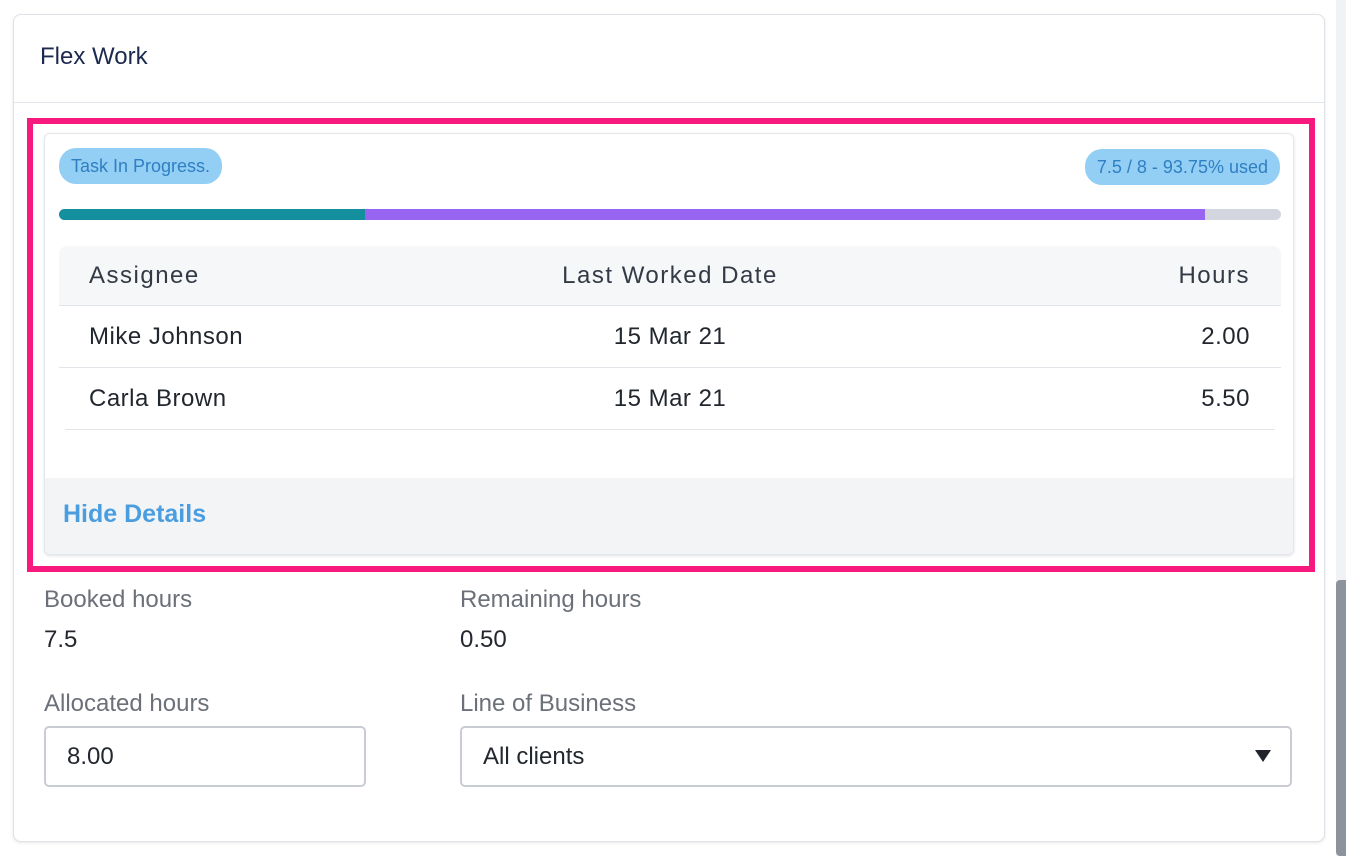  What do you see at coordinates (551, 599) in the screenshot?
I see `remaining-hours-label: Remaining hours` at bounding box center [551, 599].